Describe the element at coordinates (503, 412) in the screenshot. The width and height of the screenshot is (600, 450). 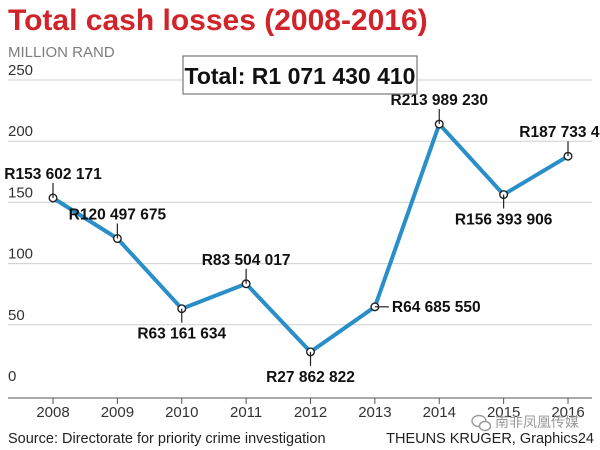
I see `x-tick-label: 2015` at that location.